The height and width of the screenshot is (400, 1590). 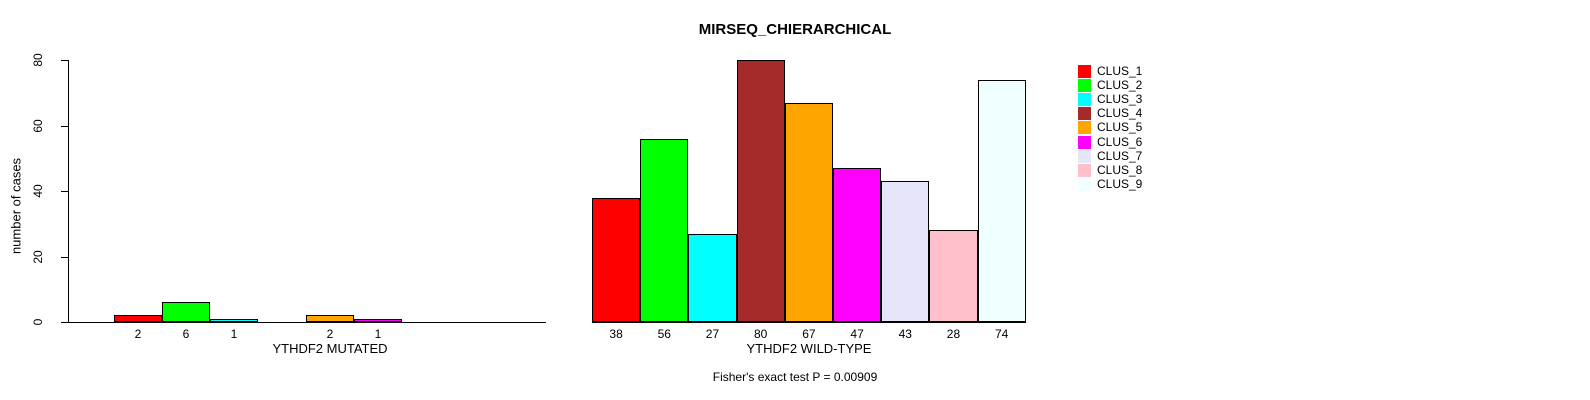 What do you see at coordinates (1002, 334) in the screenshot?
I see `bar-value-label: 74` at bounding box center [1002, 334].